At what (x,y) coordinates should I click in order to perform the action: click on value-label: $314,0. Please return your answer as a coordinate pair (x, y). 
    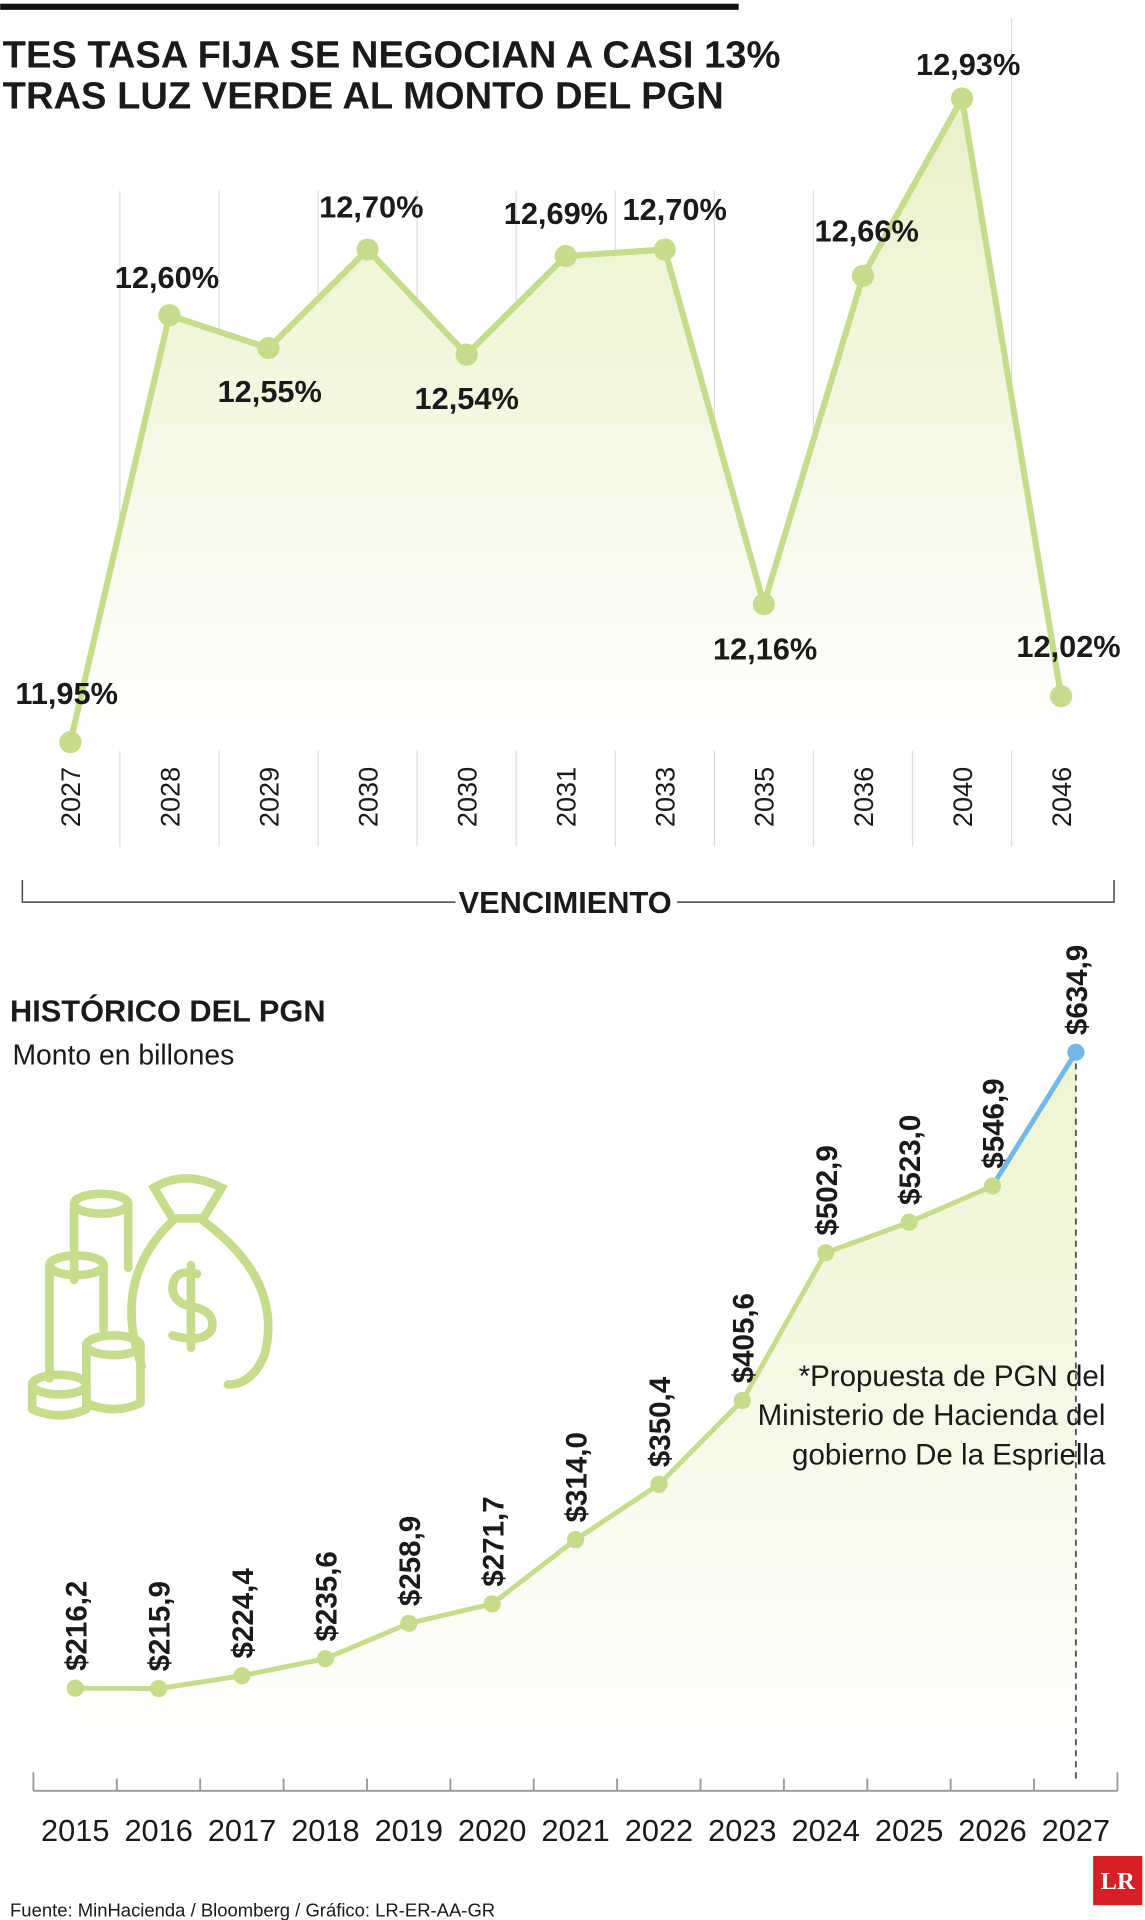
    Looking at the image, I should click on (577, 1477).